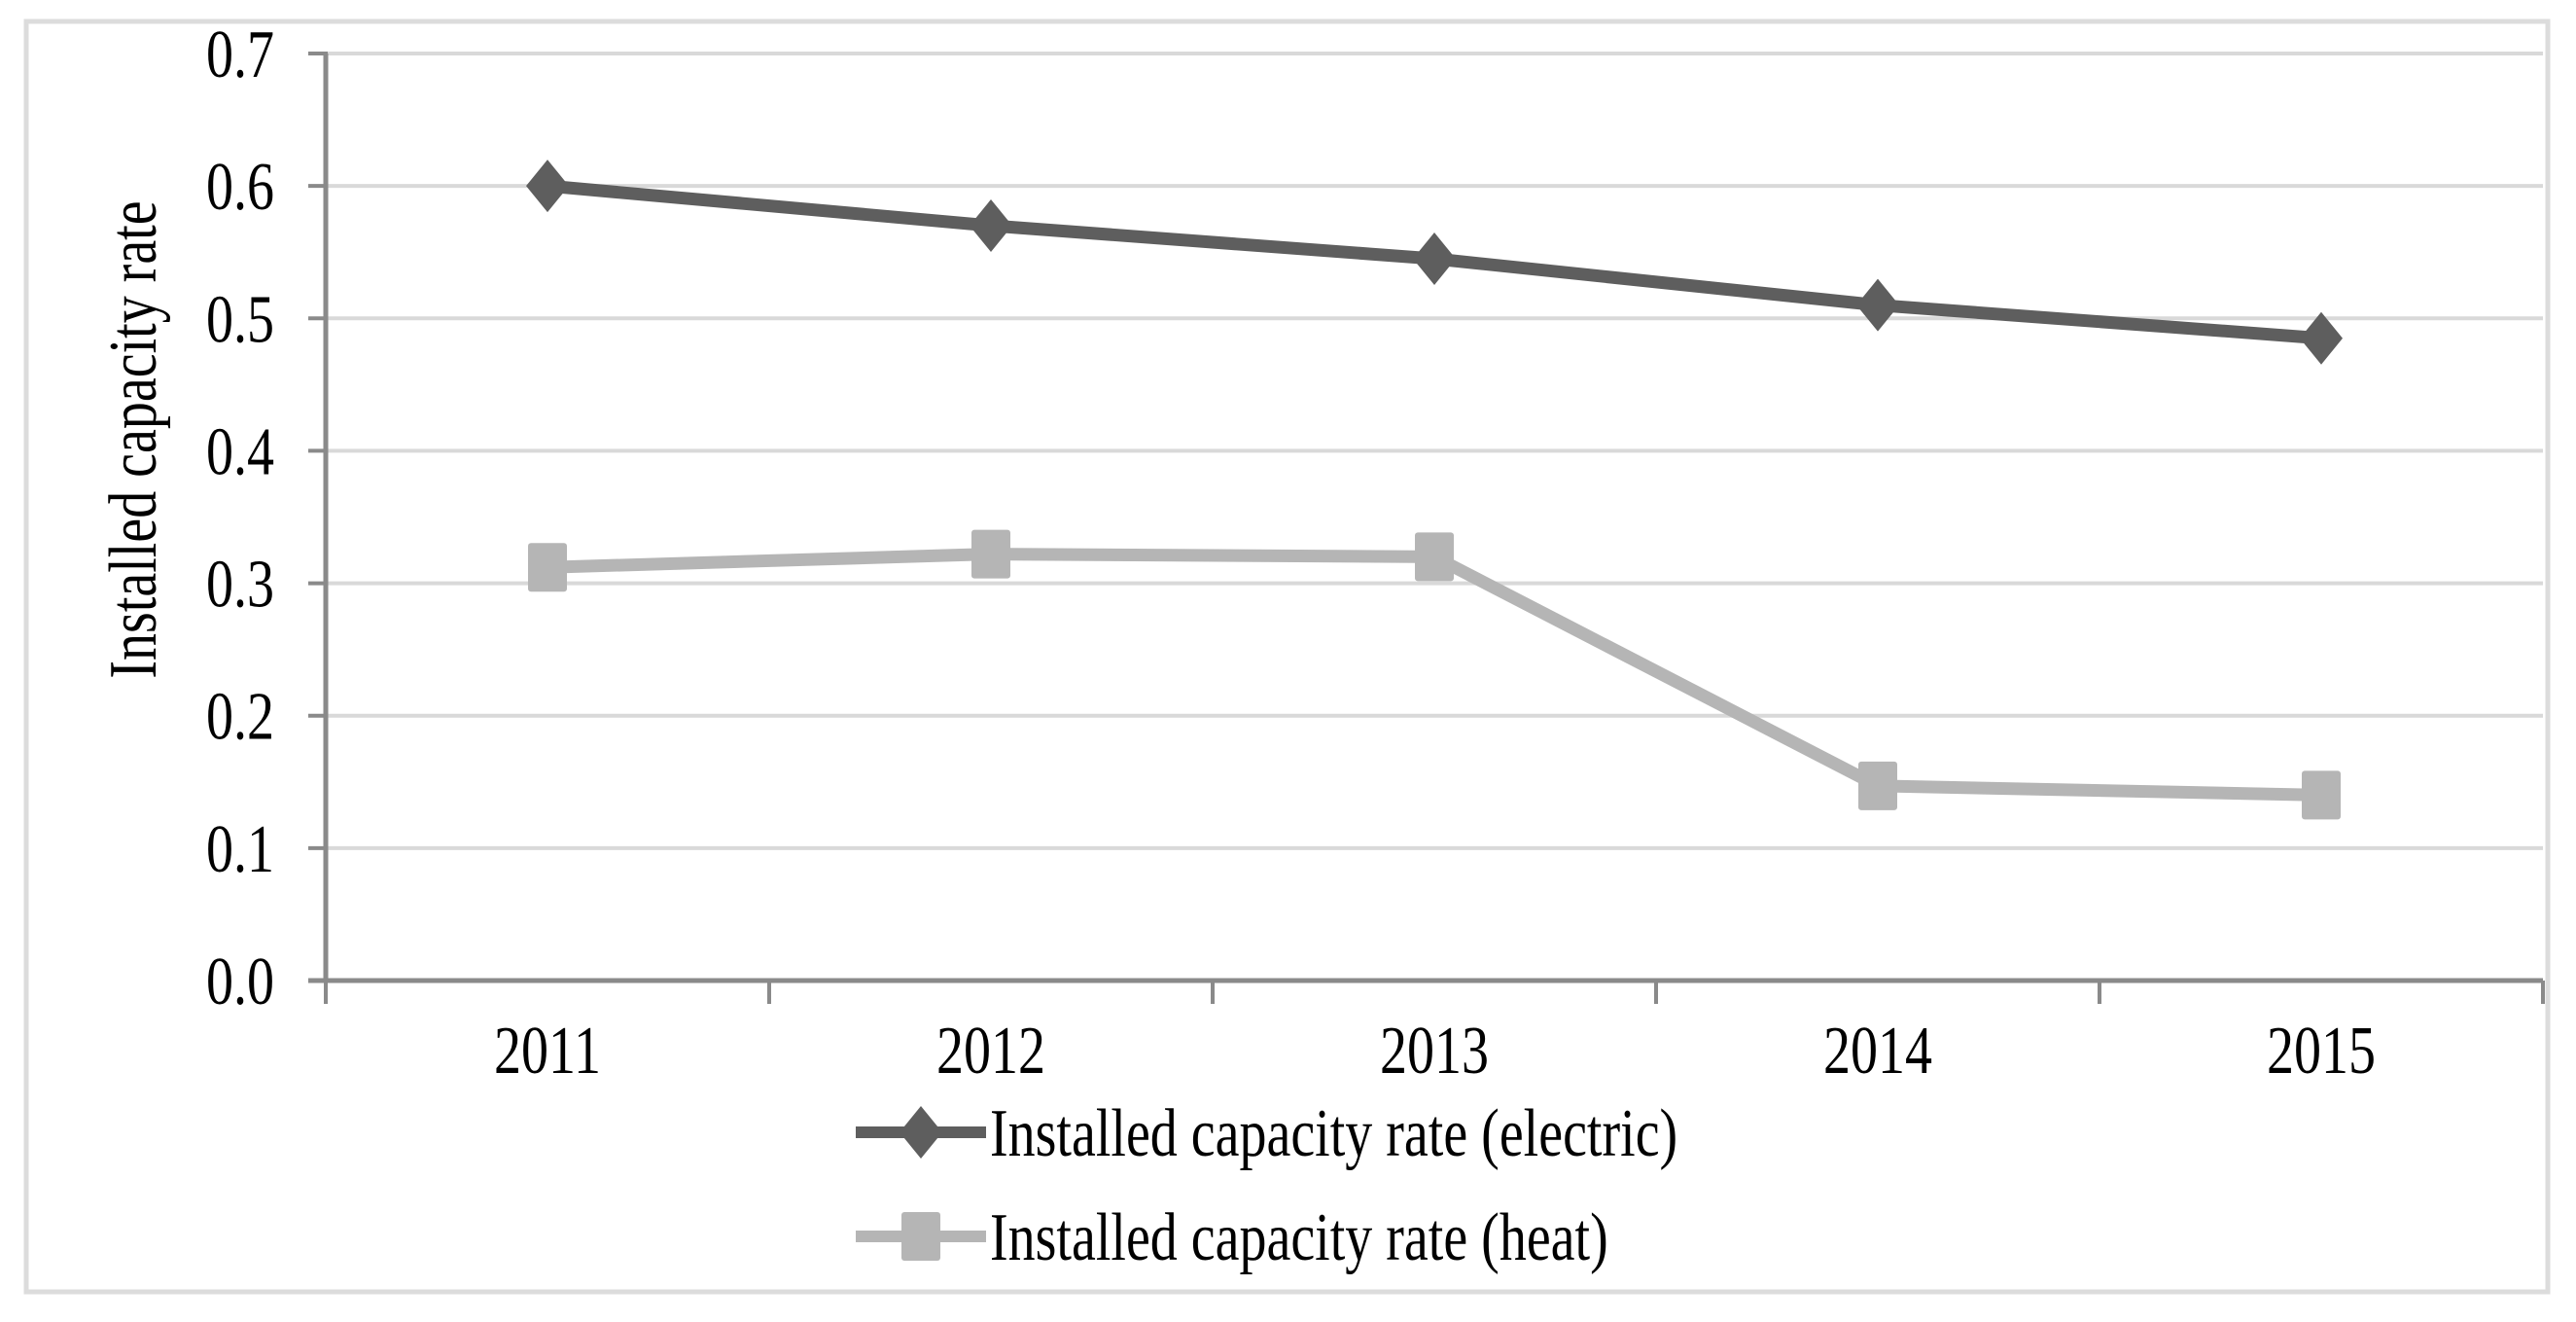 This screenshot has height=1322, width=2576. Describe the element at coordinates (1299, 1237) in the screenshot. I see `legend-label: Installed capacity rate (heat)` at that location.